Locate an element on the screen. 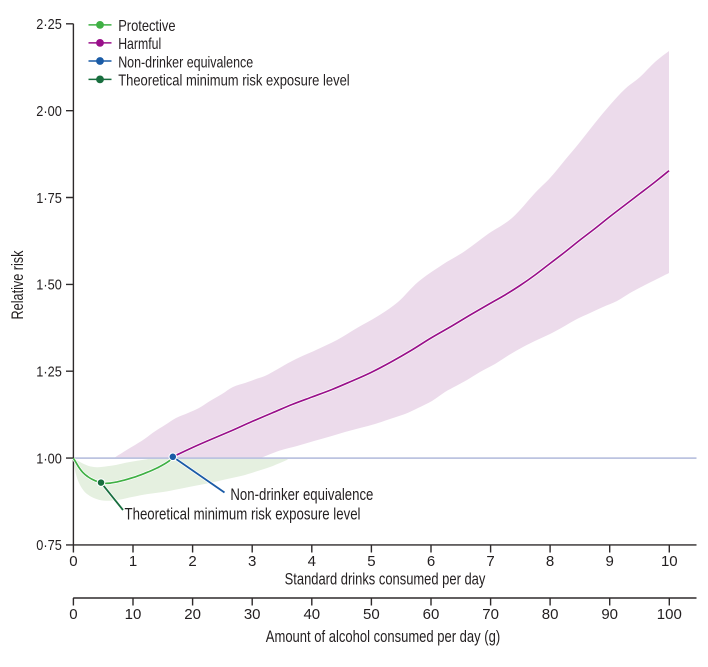 The height and width of the screenshot is (667, 708). svg-text: 80 is located at coordinates (550, 614).